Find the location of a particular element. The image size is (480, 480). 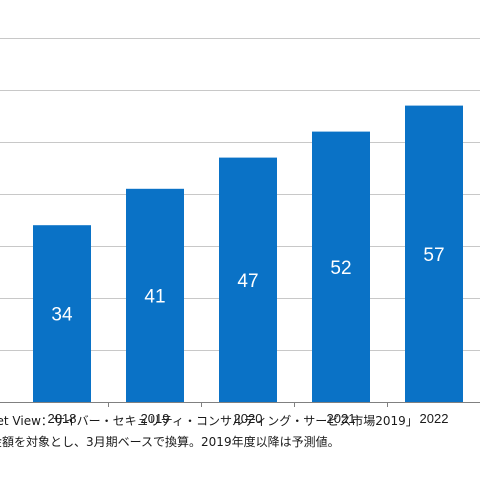

data-label: 41 is located at coordinates (154, 296).